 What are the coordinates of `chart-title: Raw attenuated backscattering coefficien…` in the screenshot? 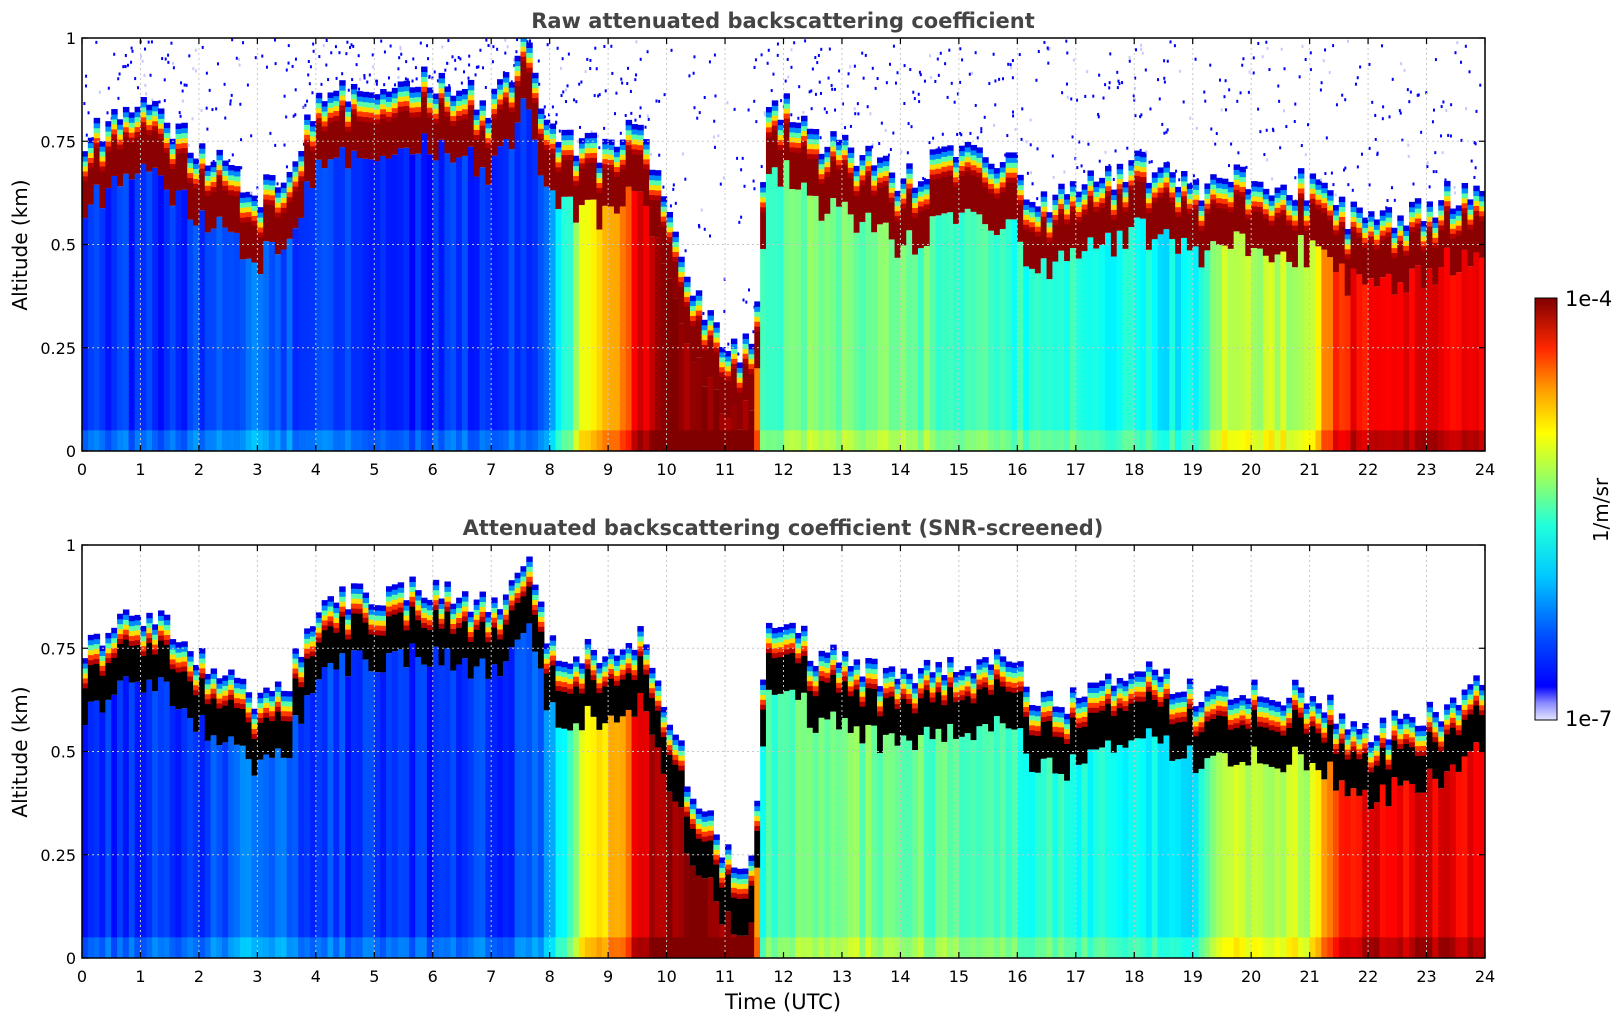 It's located at (783, 21).